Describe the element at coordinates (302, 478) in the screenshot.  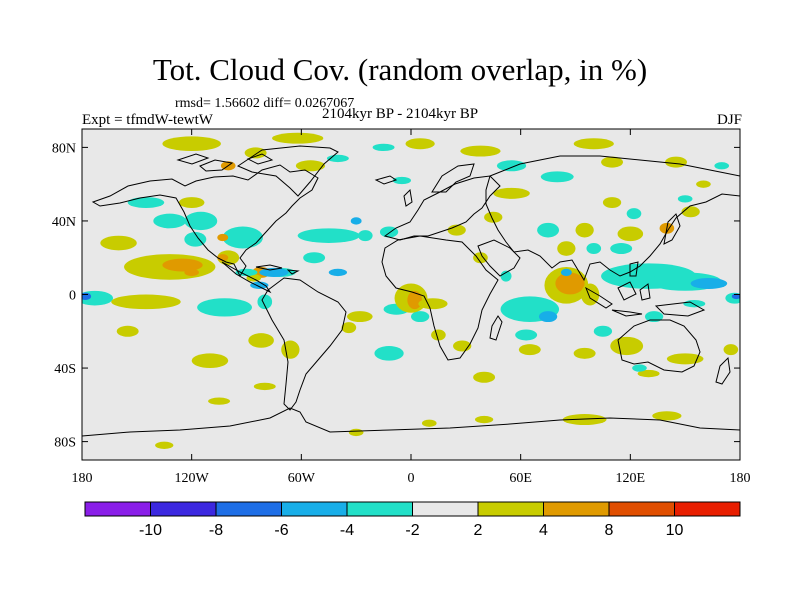
I see `x-tick-label: 60W` at that location.